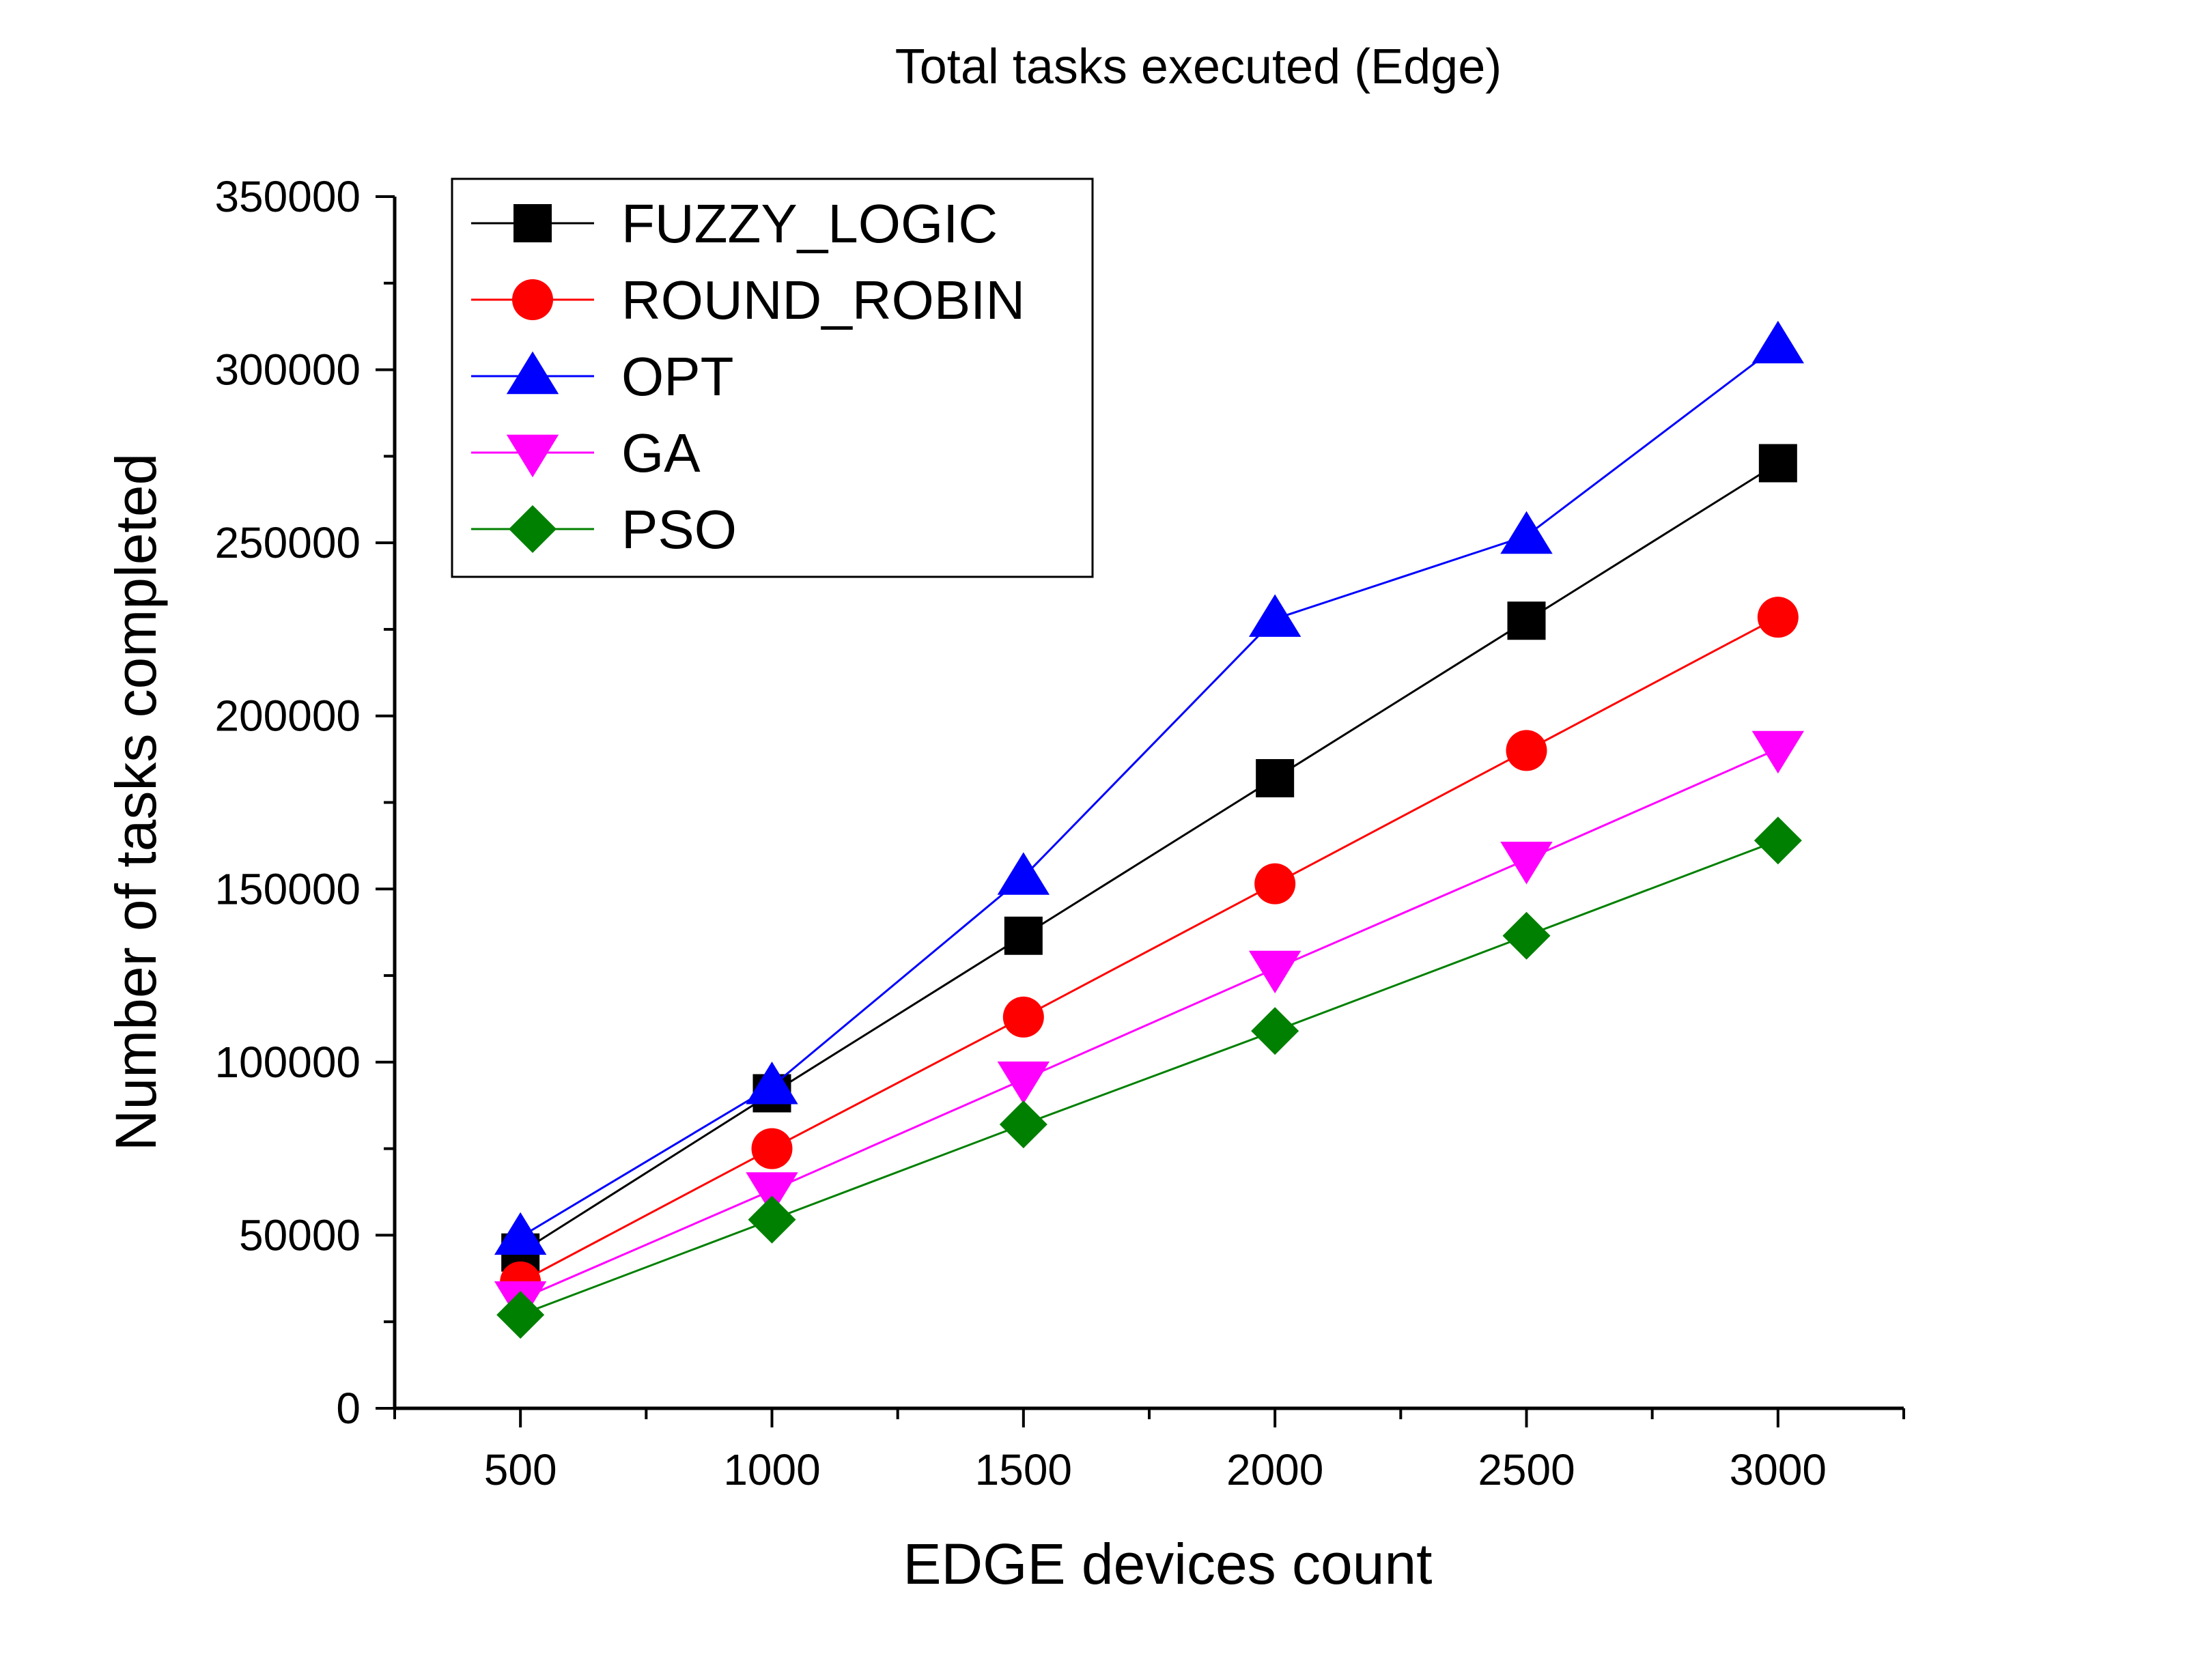 This screenshot has width=2196, height=1680. What do you see at coordinates (521, 1469) in the screenshot?
I see `x-tick-label: 500` at bounding box center [521, 1469].